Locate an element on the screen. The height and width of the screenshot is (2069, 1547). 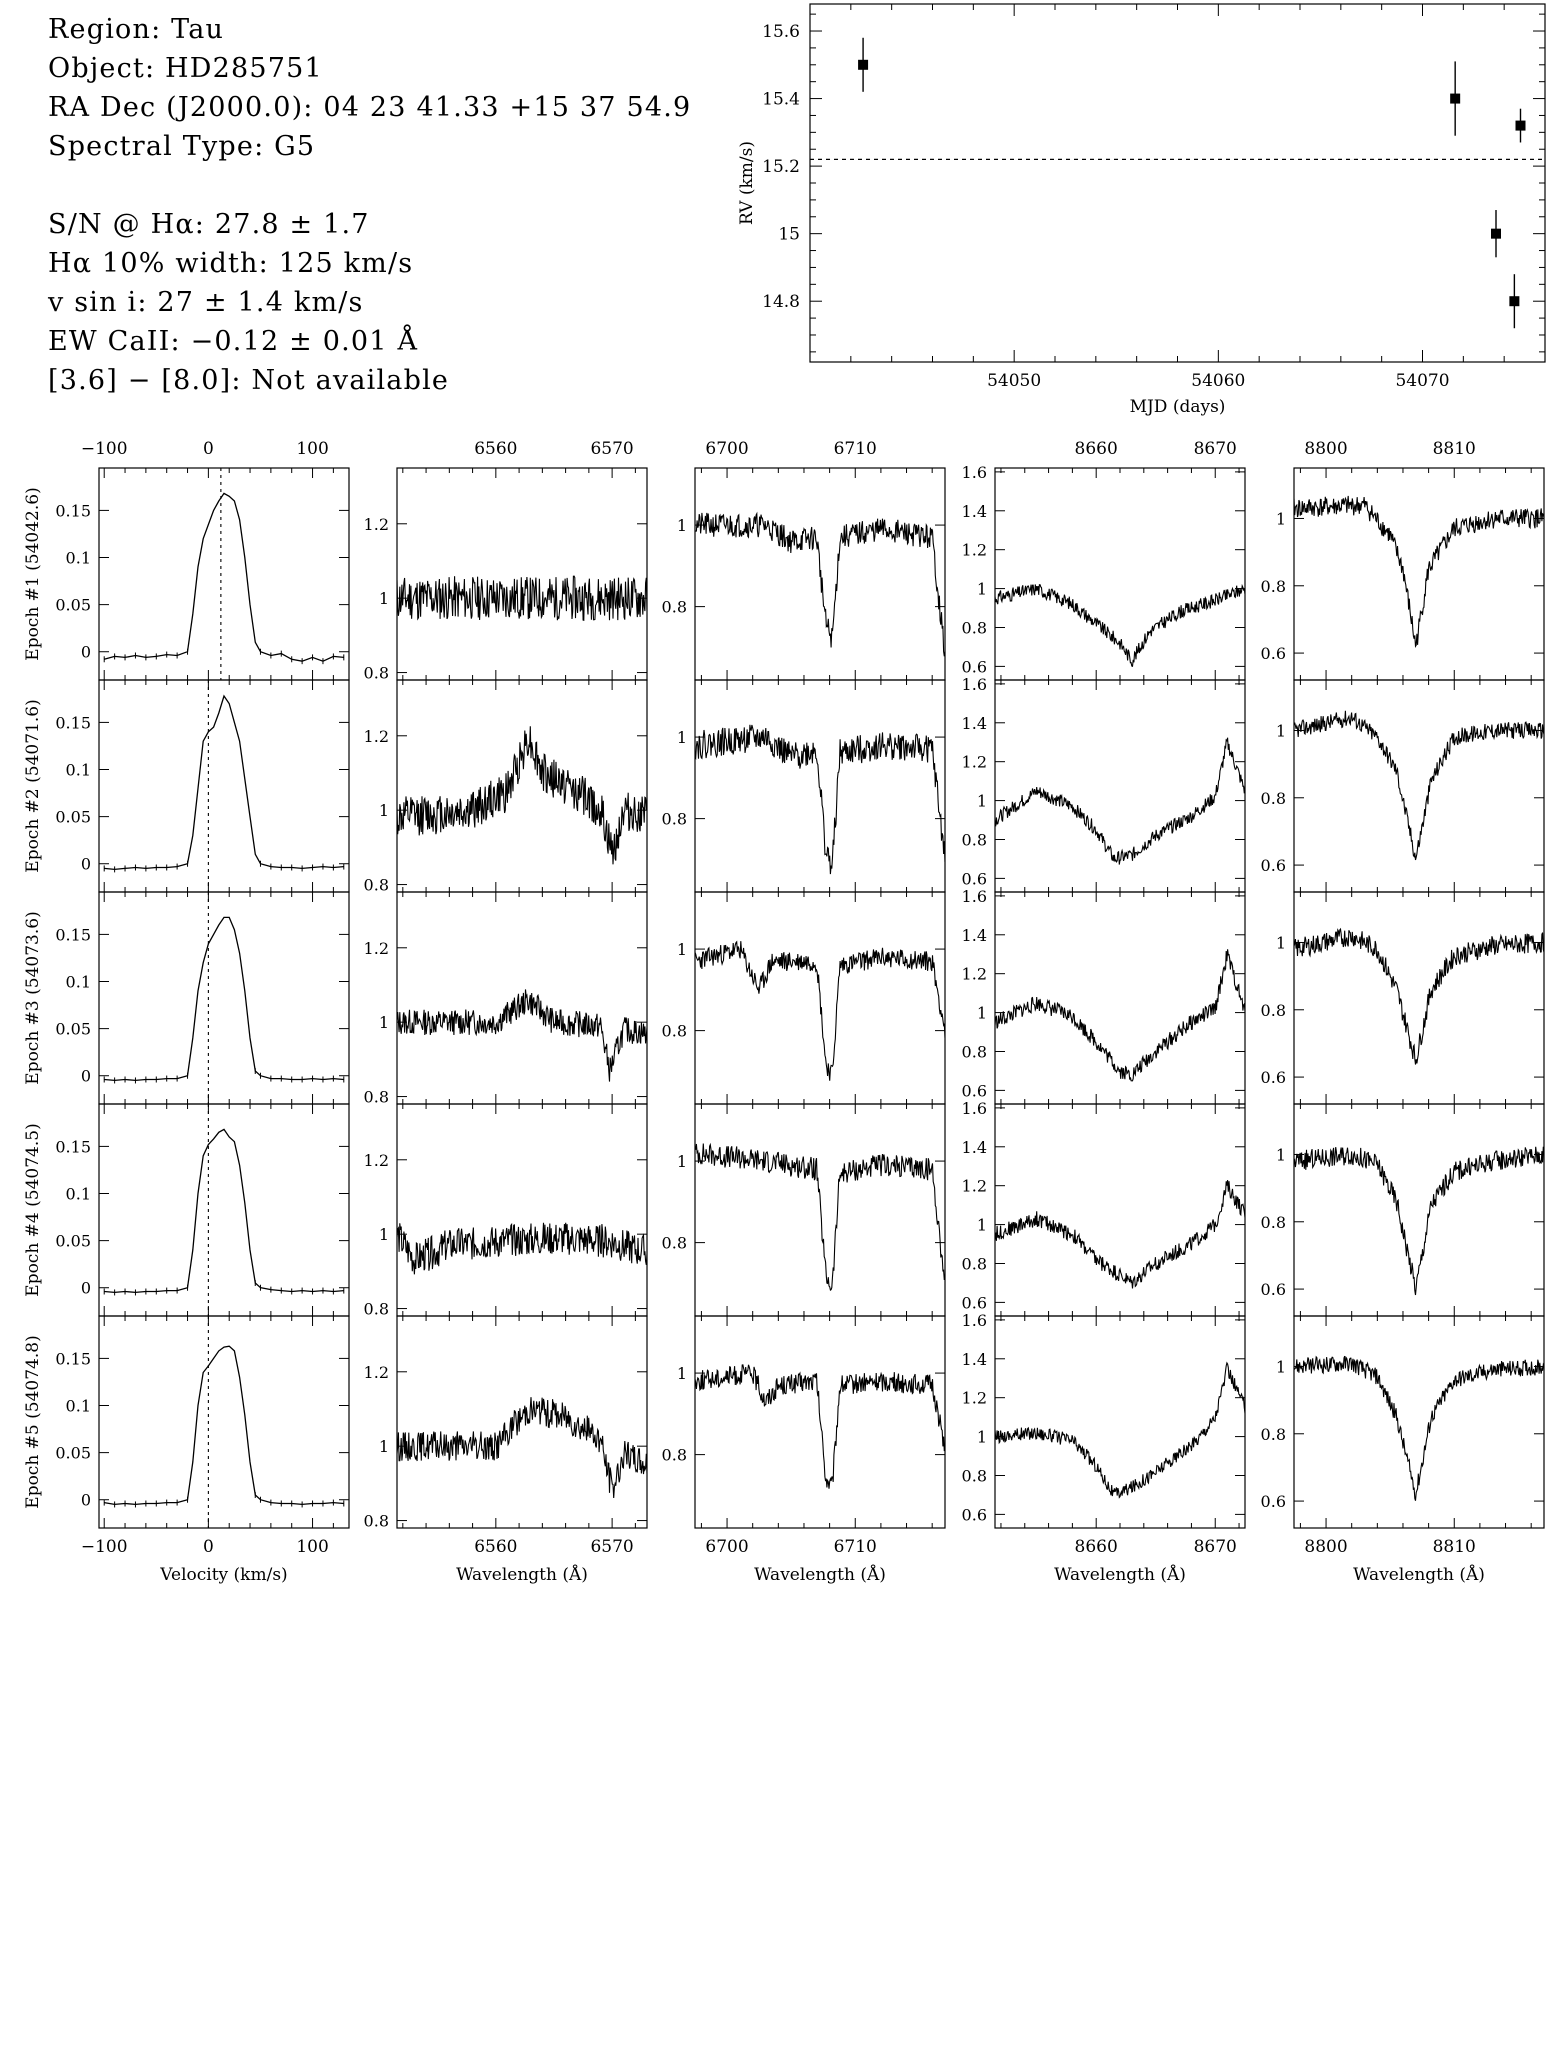
top-x-tick-label: 100 is located at coordinates (312, 449).